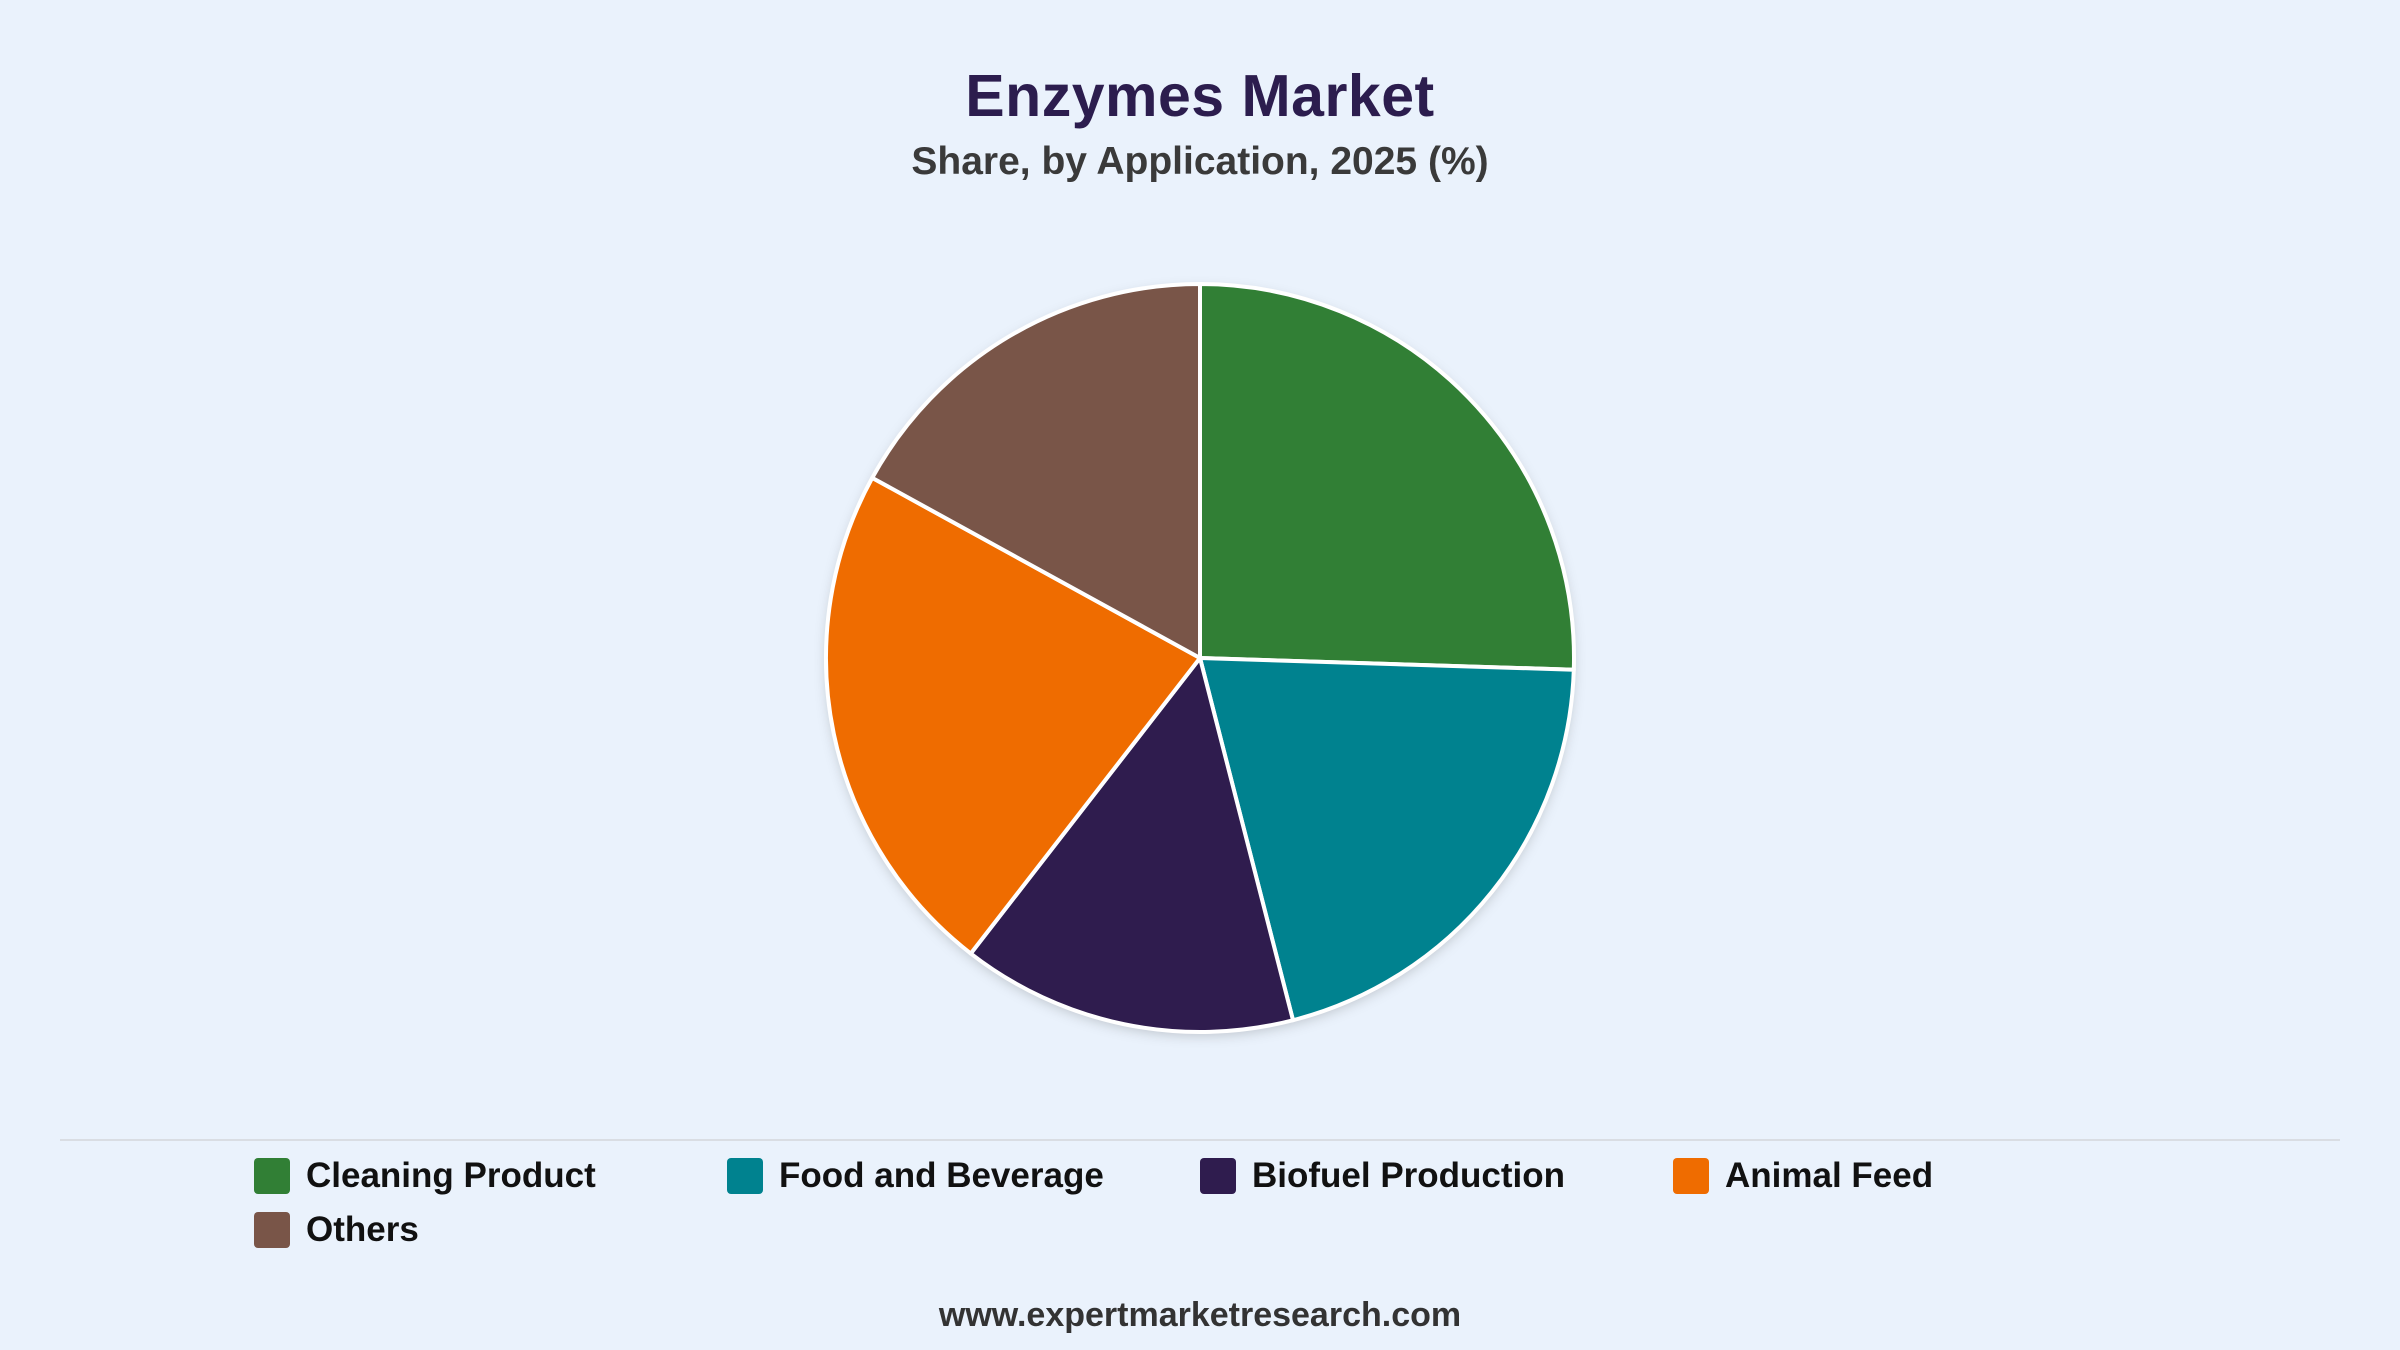  Describe the element at coordinates (1200, 96) in the screenshot. I see `chart-title: Enzymes Market` at that location.